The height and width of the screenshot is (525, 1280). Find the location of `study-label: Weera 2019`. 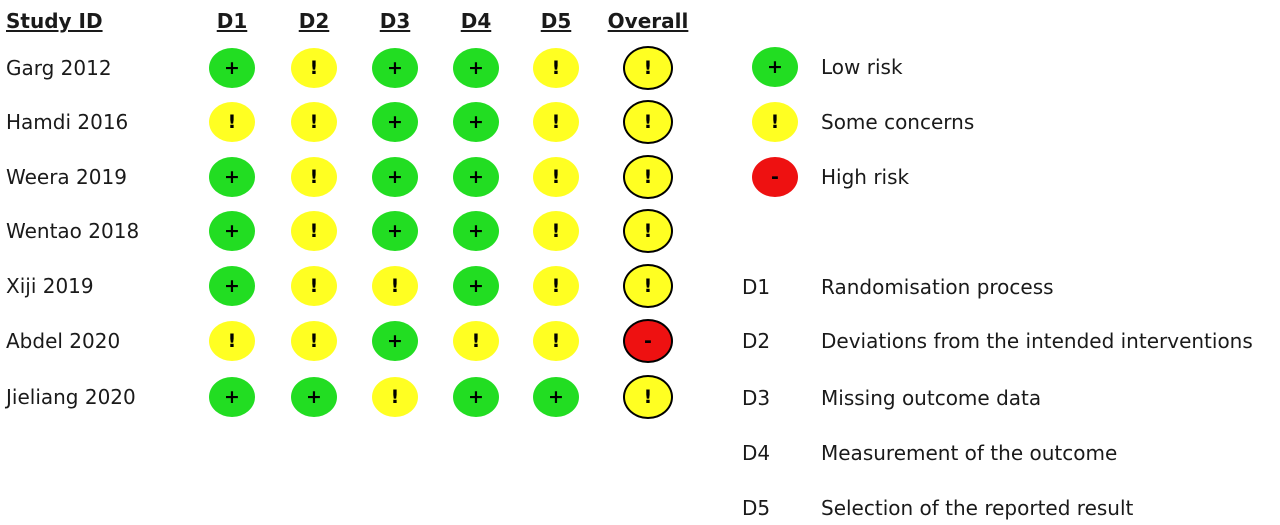

study-label: Weera 2019 is located at coordinates (66, 177).